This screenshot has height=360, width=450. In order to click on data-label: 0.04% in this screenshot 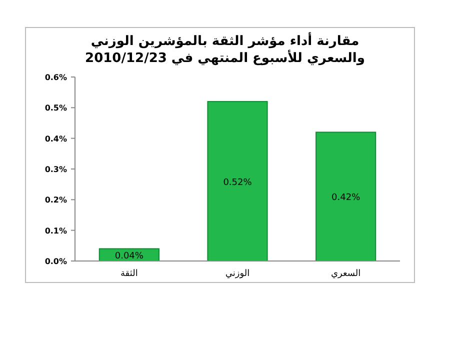, I will do `click(129, 256)`.